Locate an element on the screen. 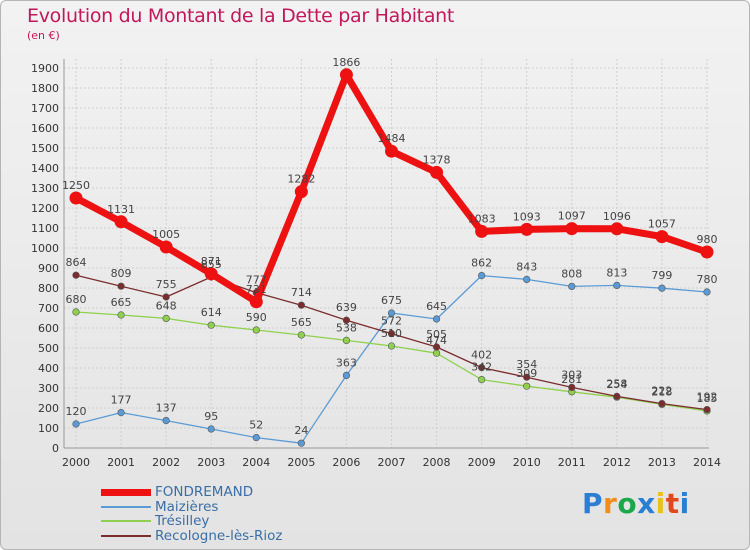  y-tick-label: 1500 is located at coordinates (45, 148).